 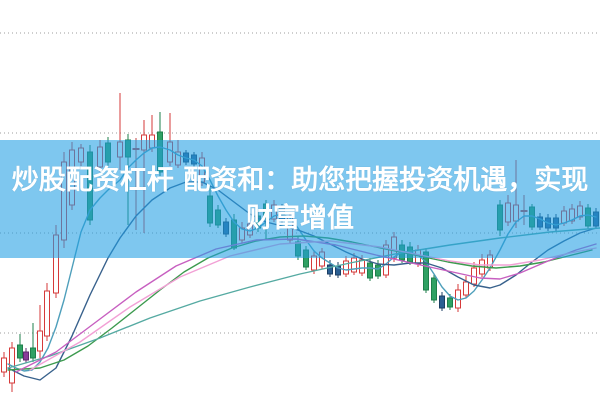 What do you see at coordinates (300, 180) in the screenshot?
I see `headline-line-1: 炒股配资杠杆 配资和：助您把握投资机遇，实现` at bounding box center [300, 180].